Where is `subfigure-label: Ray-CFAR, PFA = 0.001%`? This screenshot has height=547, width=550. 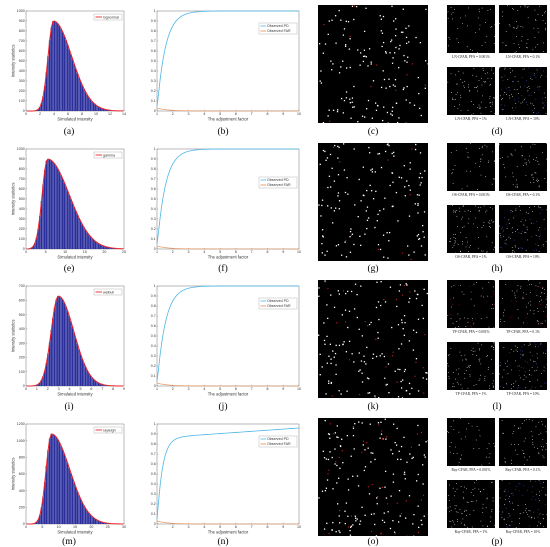
subfigure-label: Ray-CFAR, PFA = 0.001% is located at coordinates (471, 470).